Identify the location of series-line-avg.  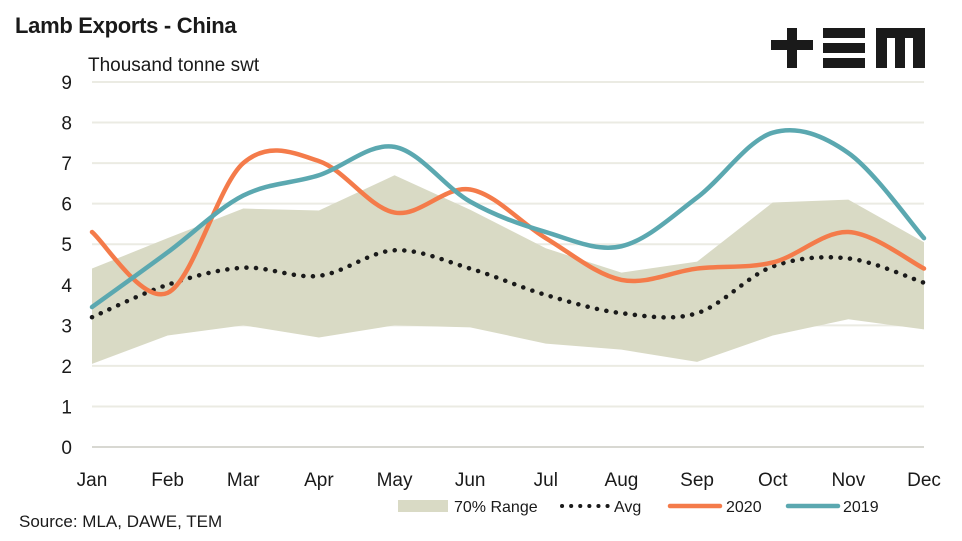
(508, 284).